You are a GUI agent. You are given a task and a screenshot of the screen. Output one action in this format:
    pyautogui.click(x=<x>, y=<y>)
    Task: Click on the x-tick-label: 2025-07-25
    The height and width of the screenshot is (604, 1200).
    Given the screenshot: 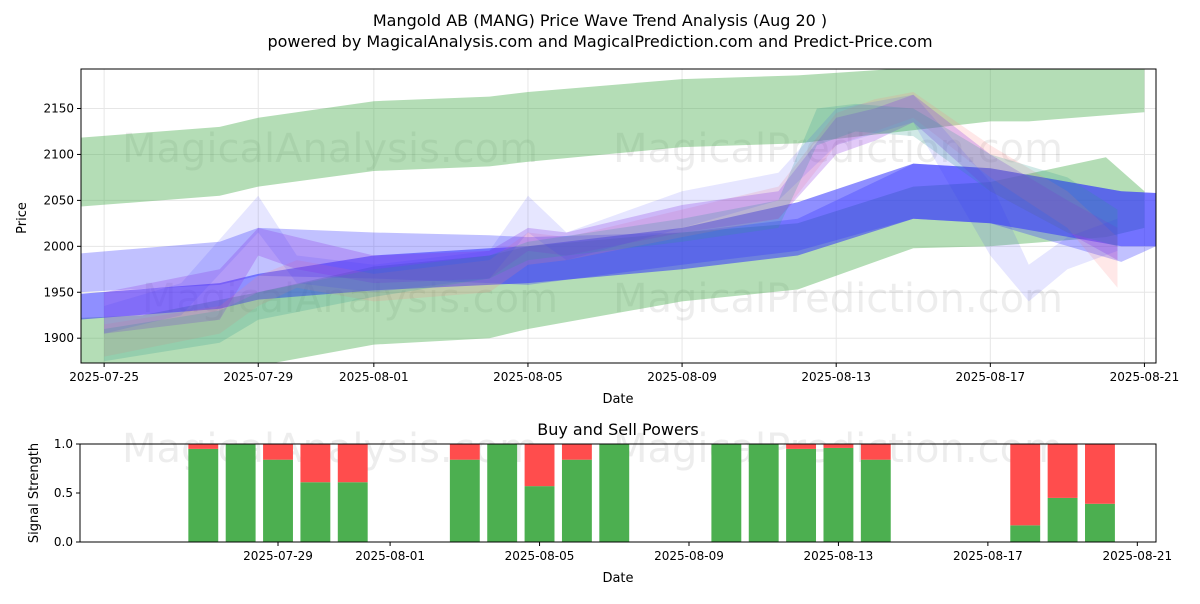 What is the action you would take?
    pyautogui.click(x=104, y=377)
    